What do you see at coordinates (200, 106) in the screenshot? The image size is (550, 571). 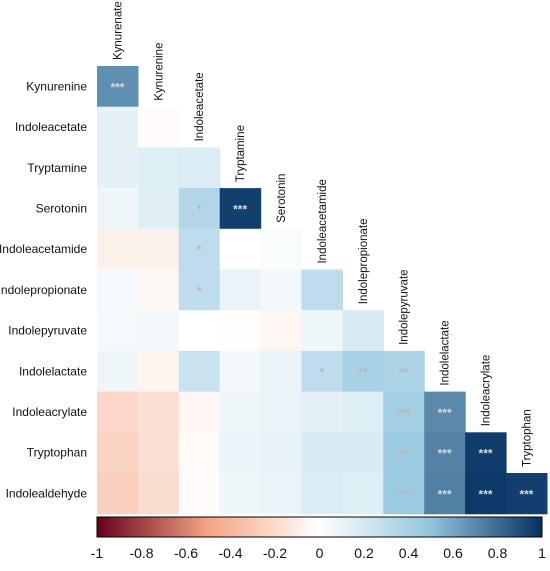 I see `column-label: Indoleacetate` at bounding box center [200, 106].